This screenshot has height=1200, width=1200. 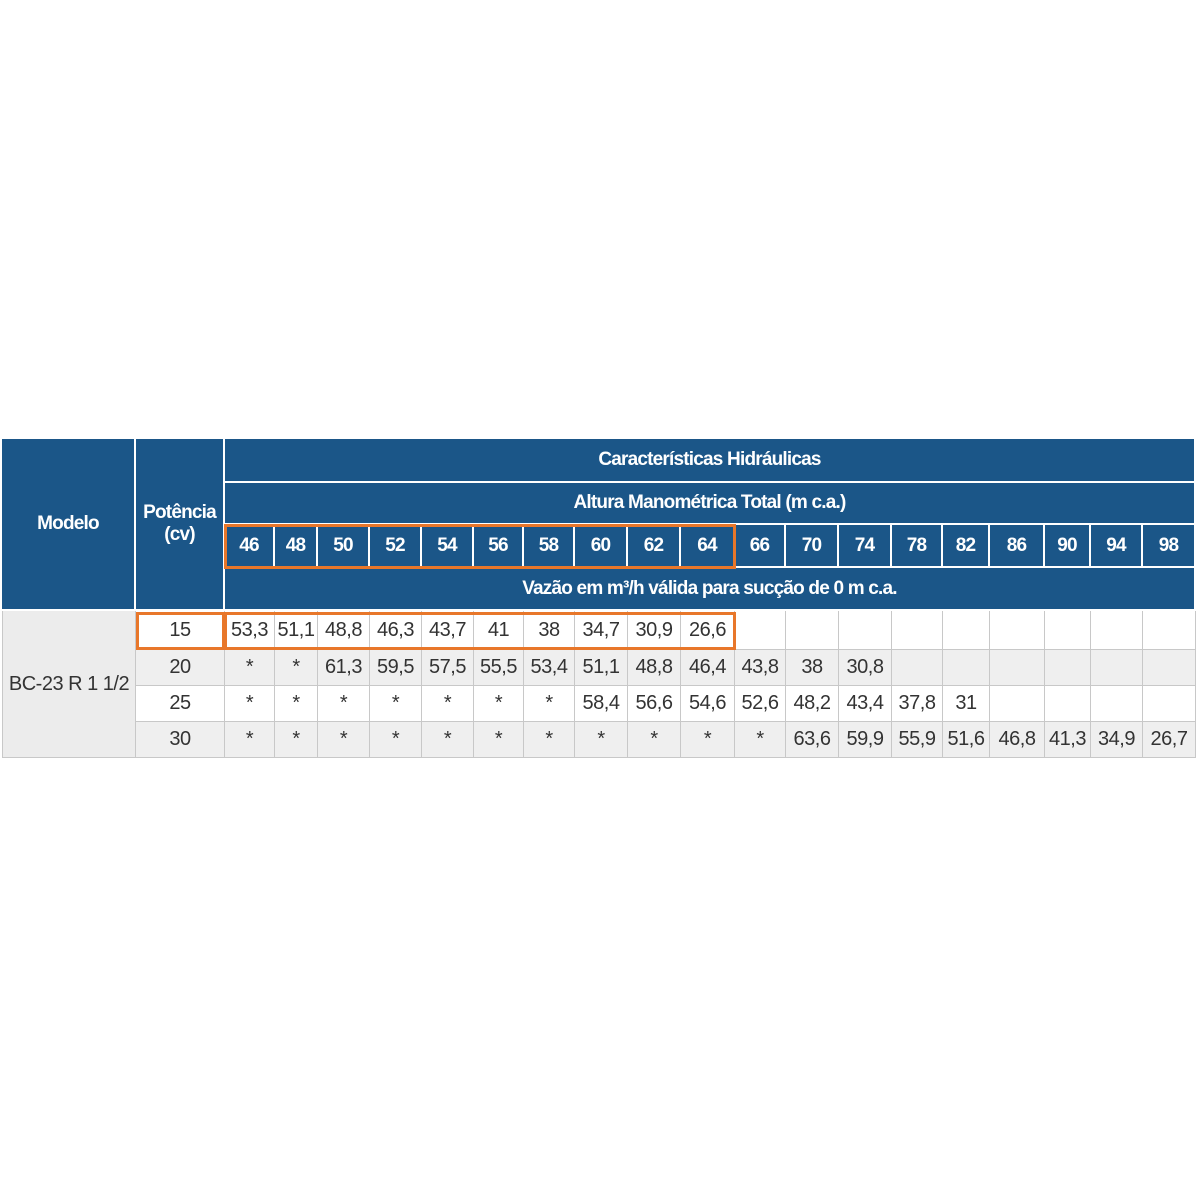 What do you see at coordinates (865, 704) in the screenshot?
I see `value-cell: 43,4` at bounding box center [865, 704].